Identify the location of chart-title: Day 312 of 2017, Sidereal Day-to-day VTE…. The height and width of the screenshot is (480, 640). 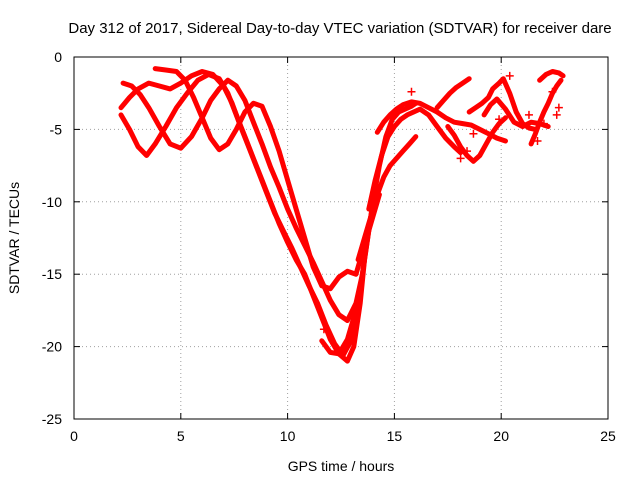
(339, 28).